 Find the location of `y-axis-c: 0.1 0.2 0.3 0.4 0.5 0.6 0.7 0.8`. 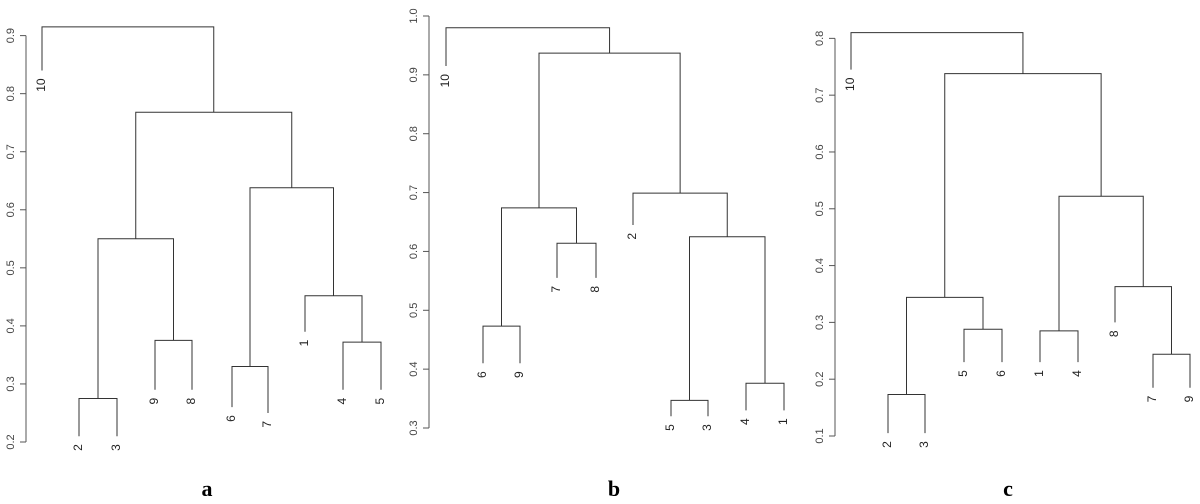

y-axis-c: 0.1 0.2 0.3 0.4 0.5 0.6 0.7 0.8 is located at coordinates (825, 237).